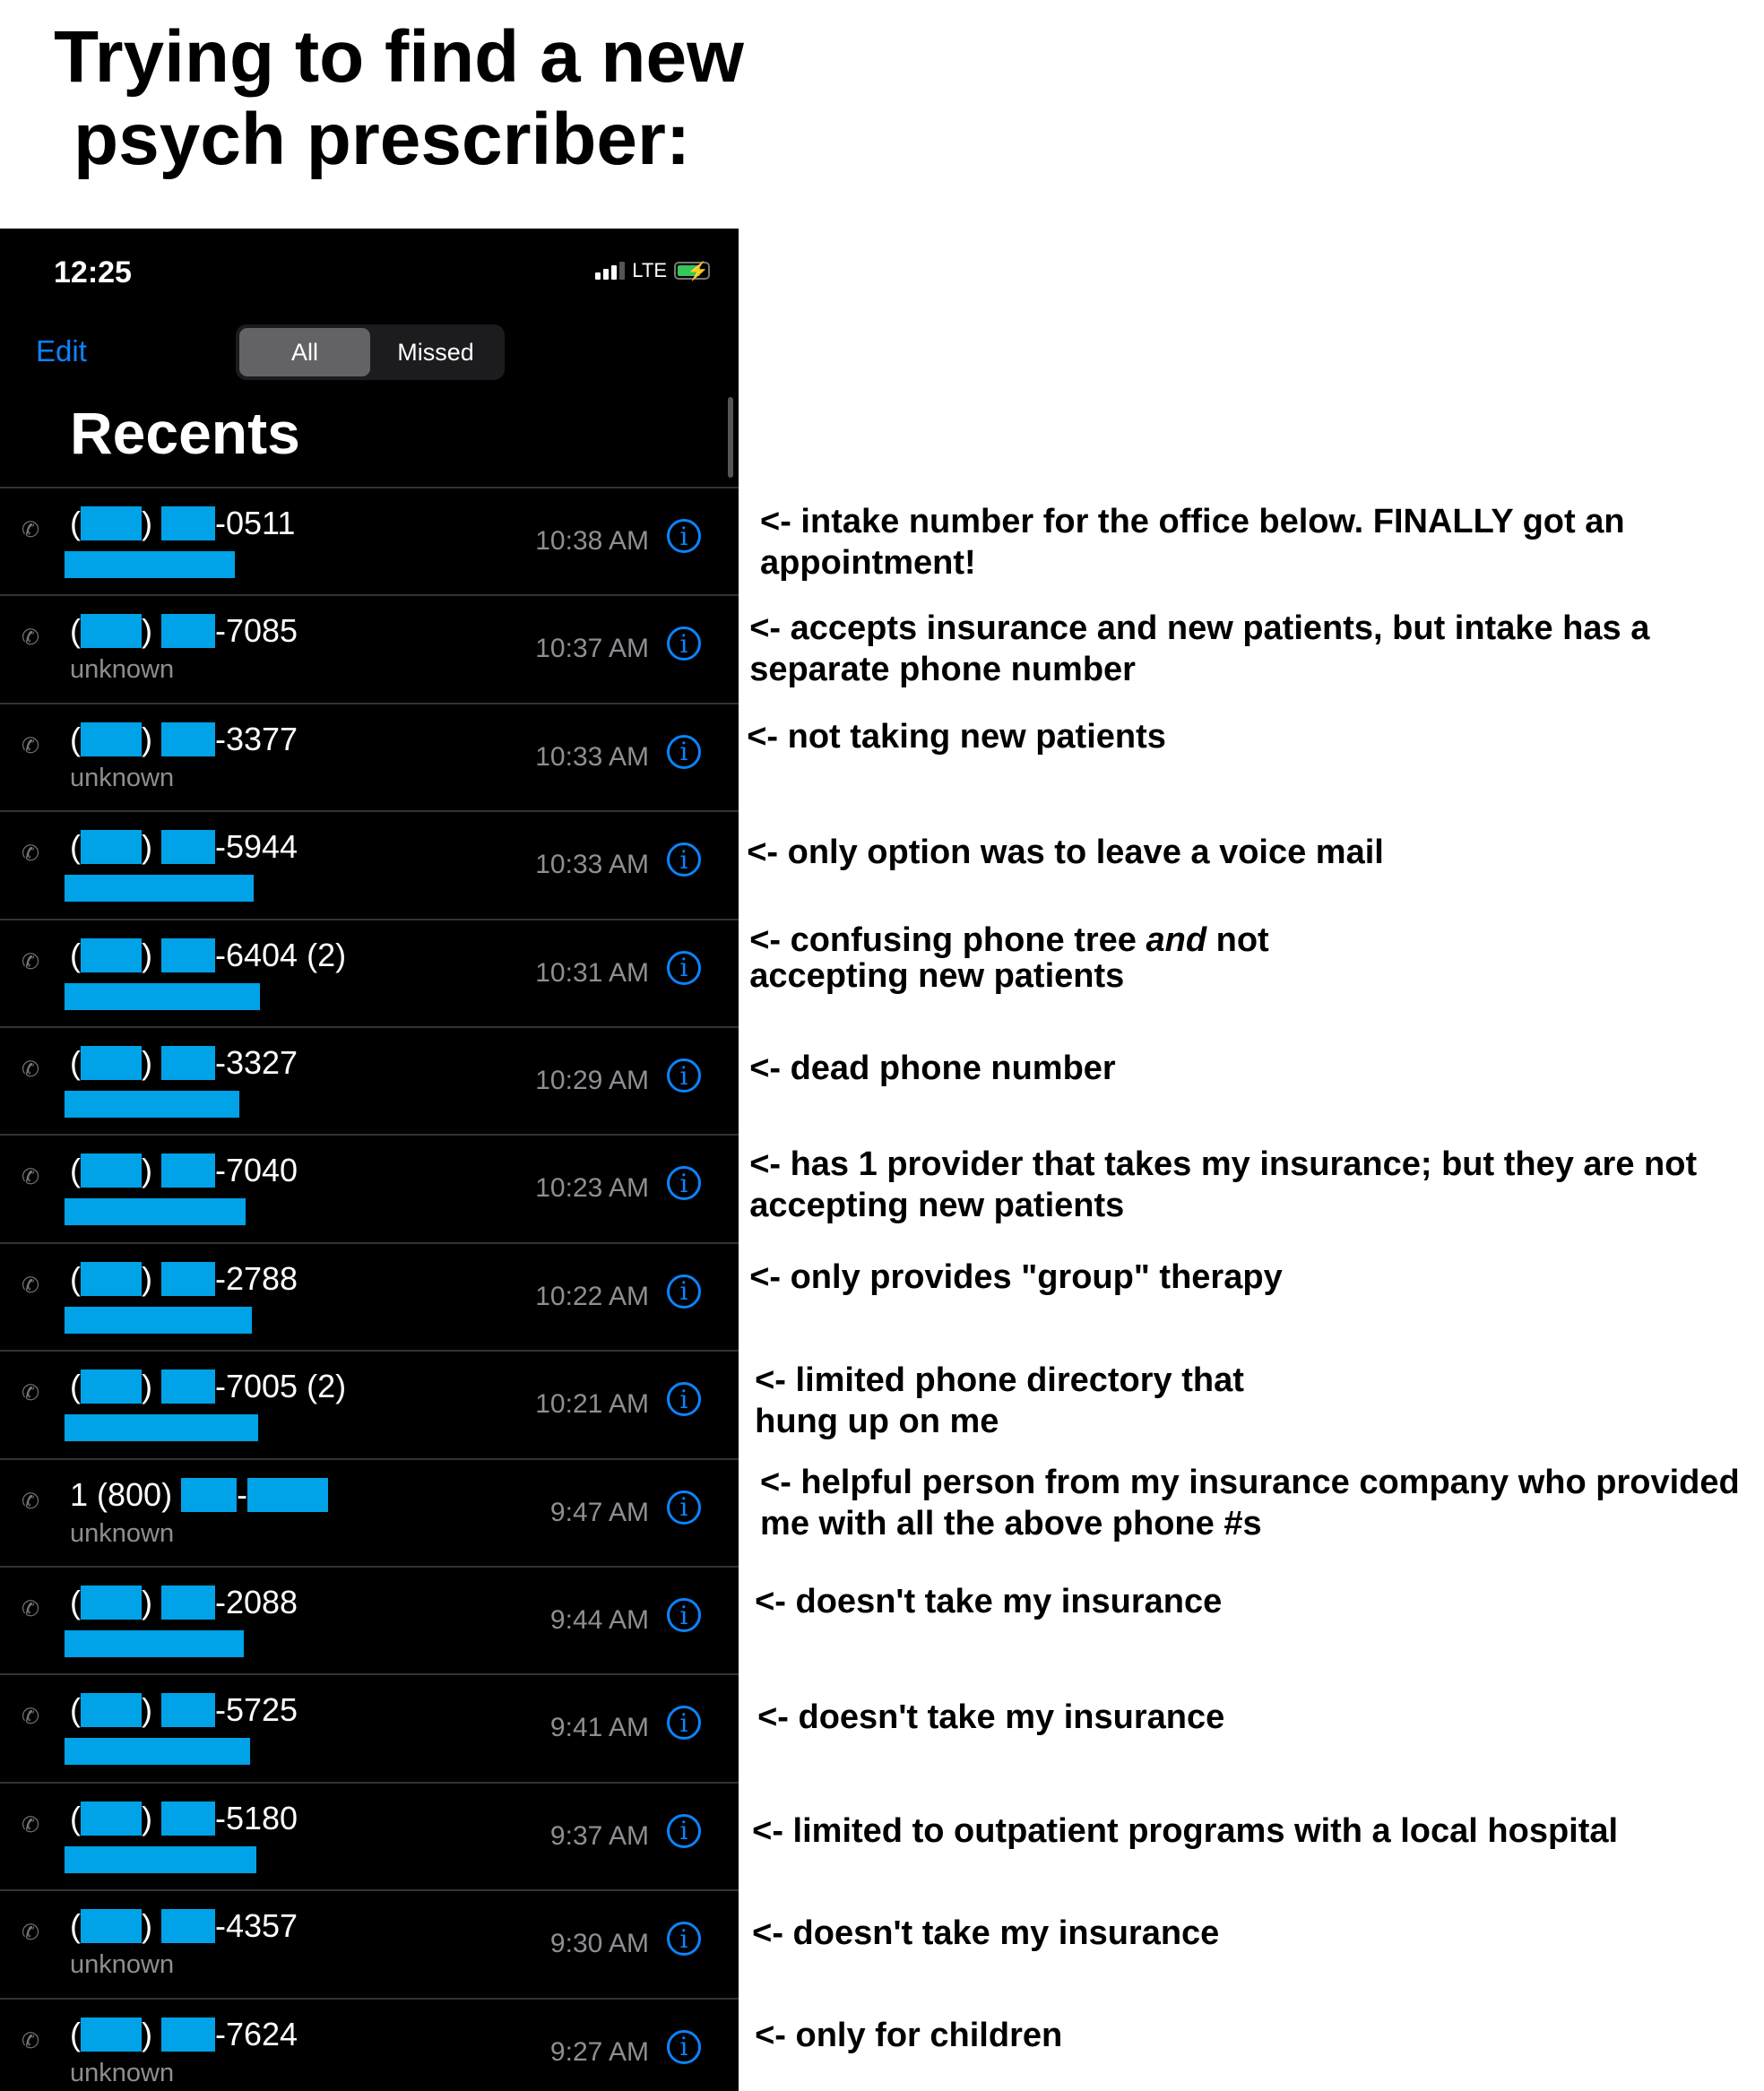  I want to click on phone-number: () -2788, so click(184, 1278).